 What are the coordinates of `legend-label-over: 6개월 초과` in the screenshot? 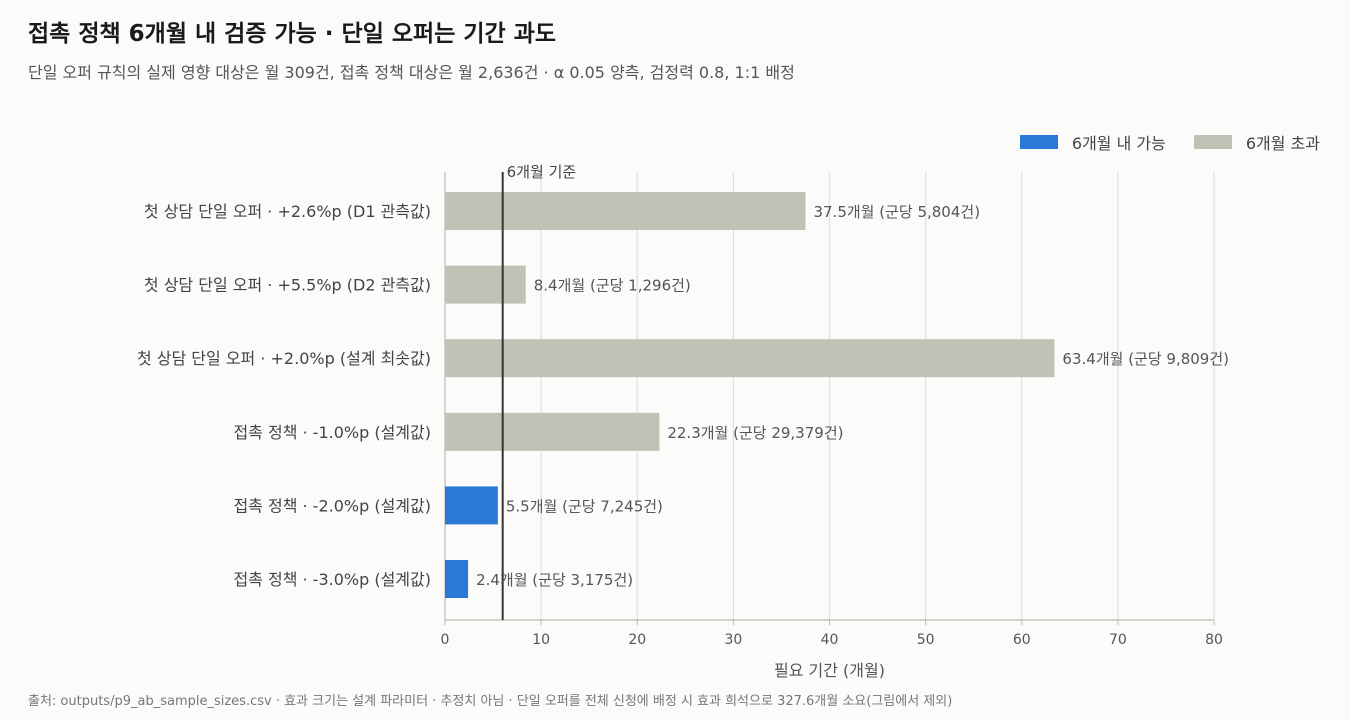 It's located at (1282, 143).